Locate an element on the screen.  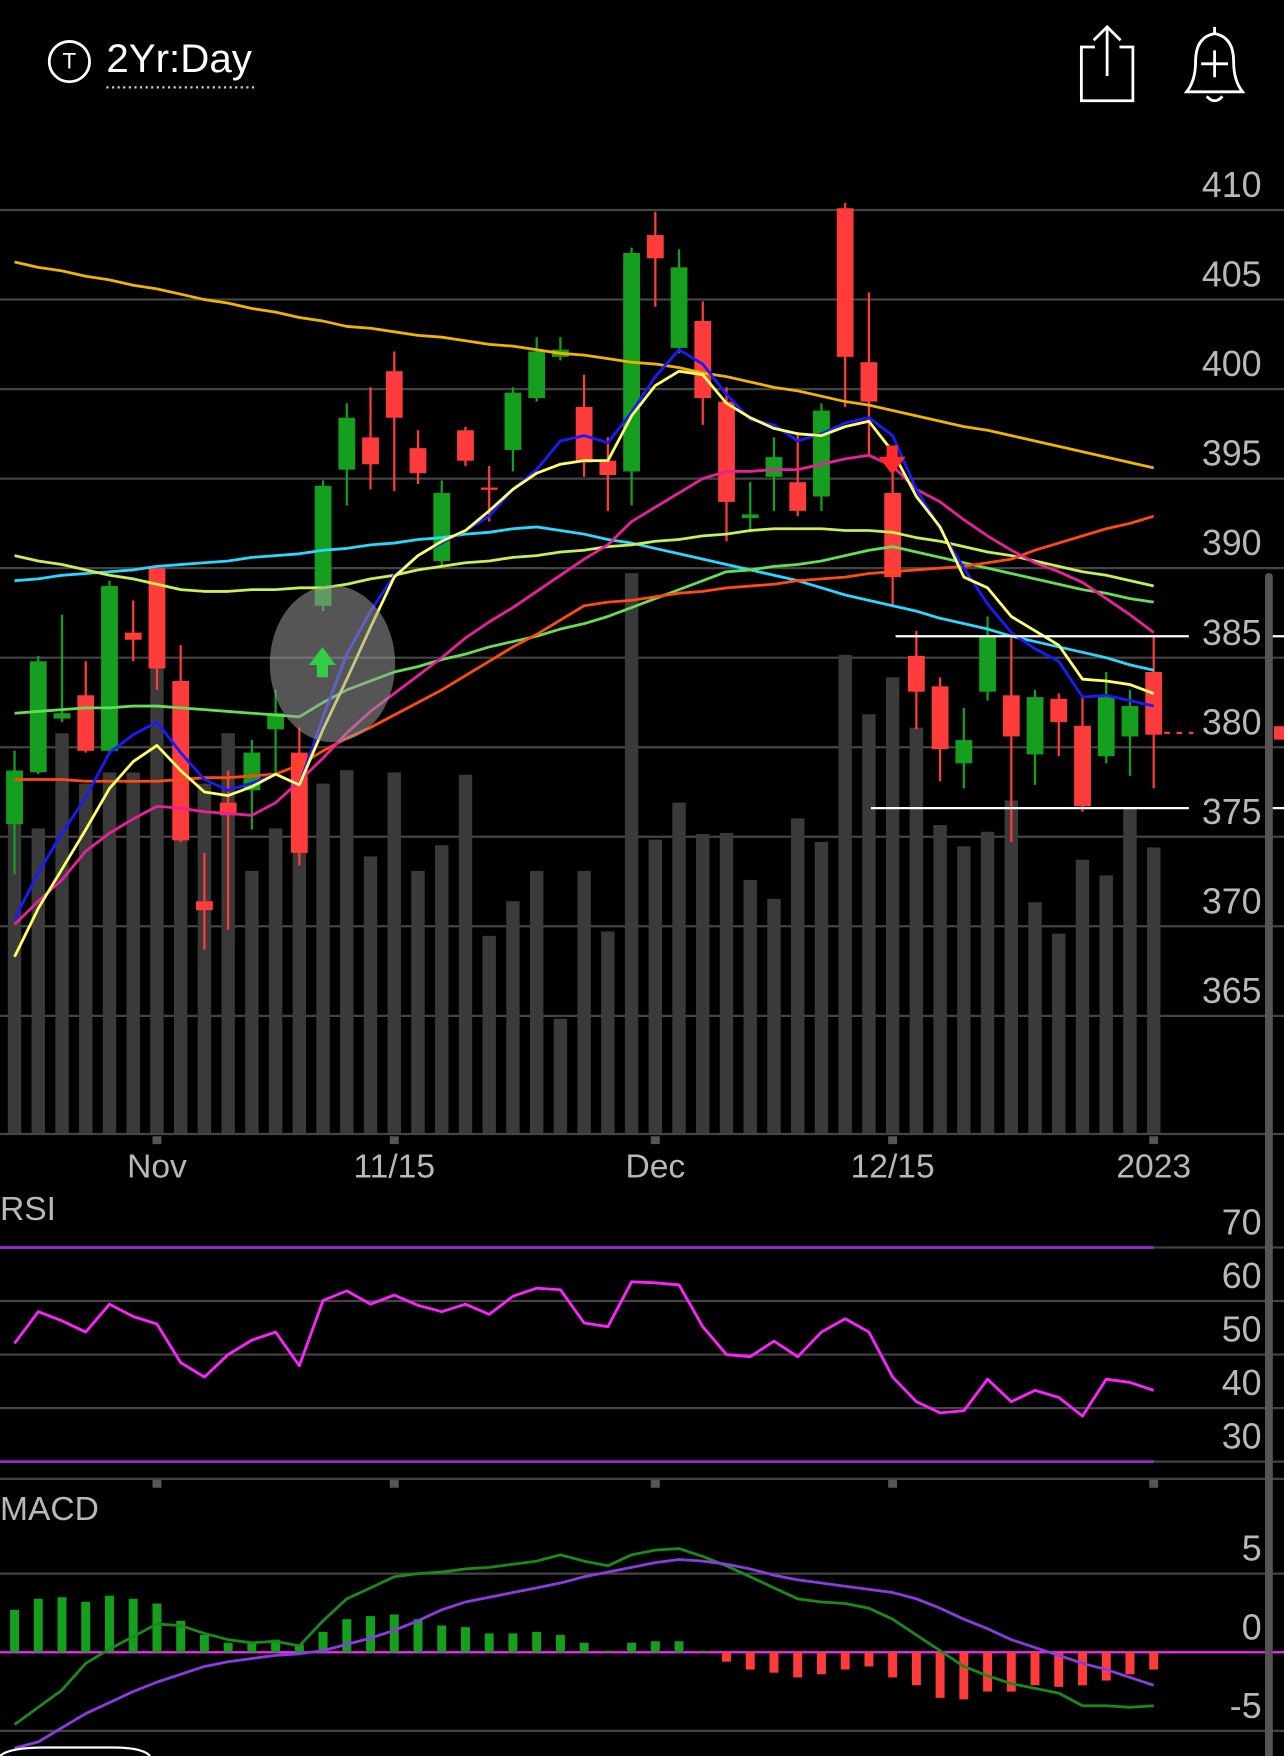
macd-line is located at coordinates (584, 1654).